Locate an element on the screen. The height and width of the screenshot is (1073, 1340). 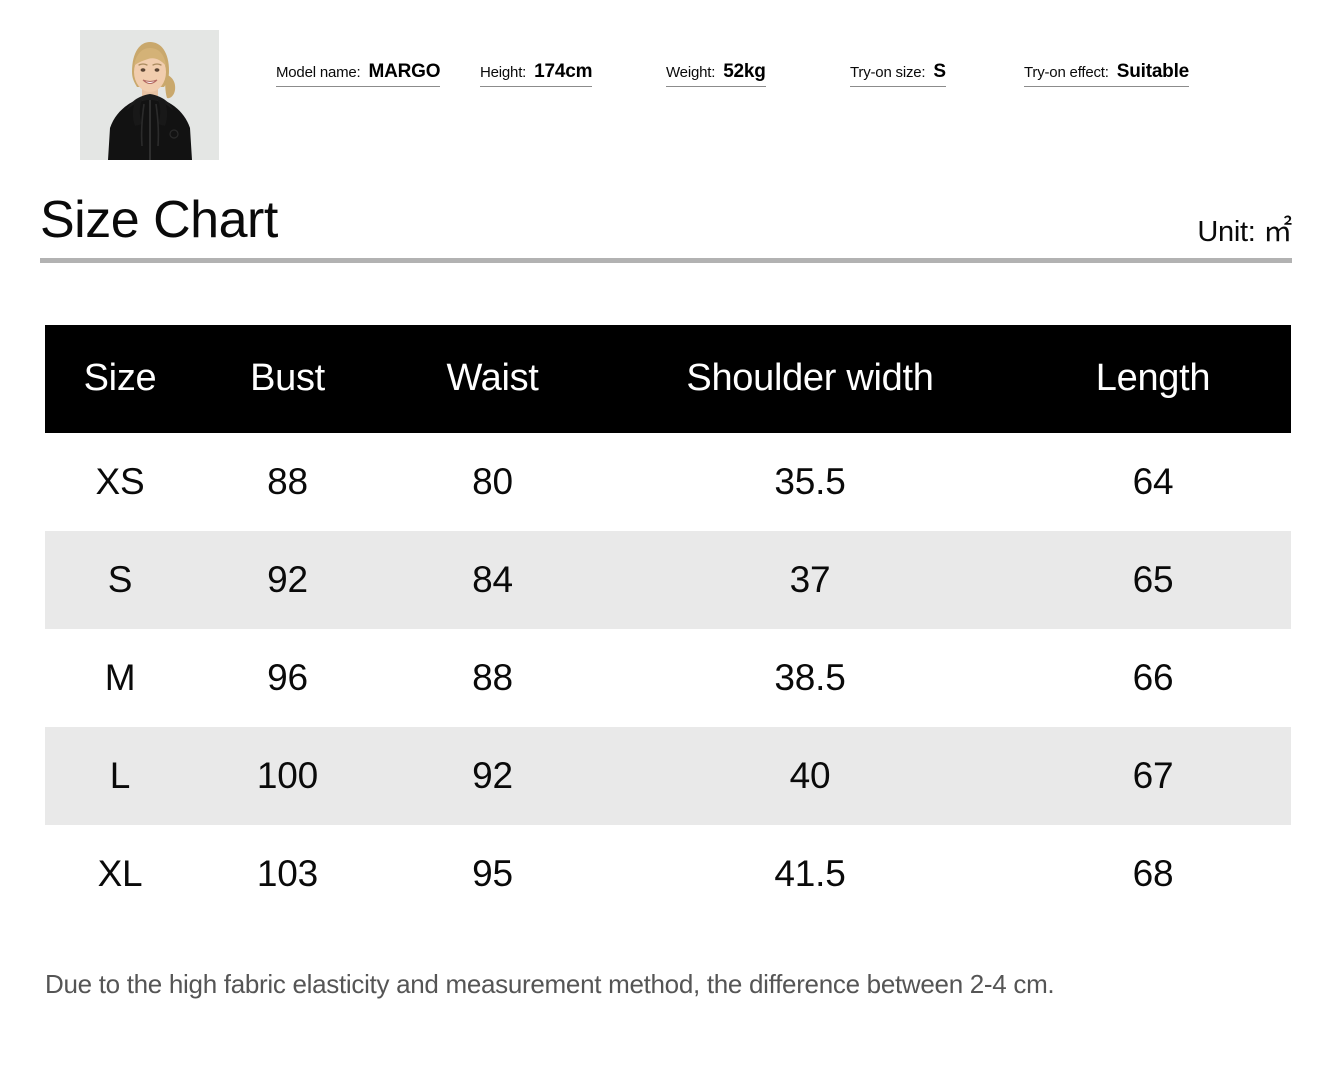
cell-bust: 92 is located at coordinates (287, 579).